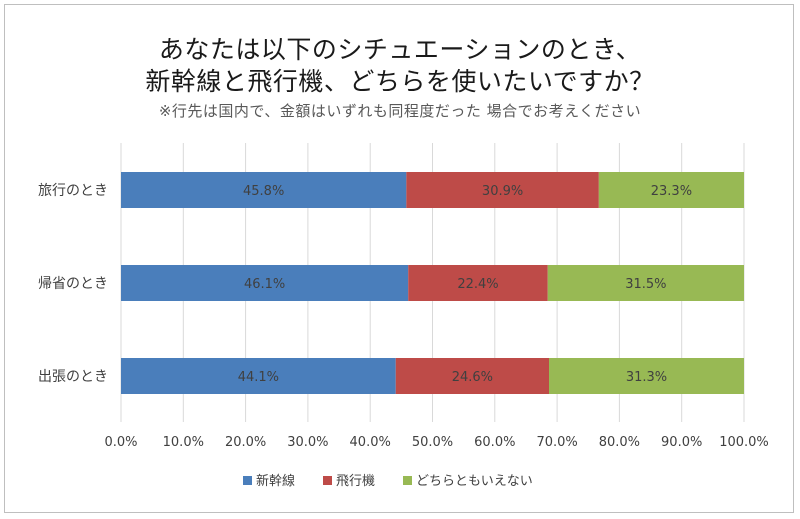  Describe the element at coordinates (400, 81) in the screenshot. I see `chart-title-line2: 新幹線と飛行機、どちらを使いたいですか？` at that location.